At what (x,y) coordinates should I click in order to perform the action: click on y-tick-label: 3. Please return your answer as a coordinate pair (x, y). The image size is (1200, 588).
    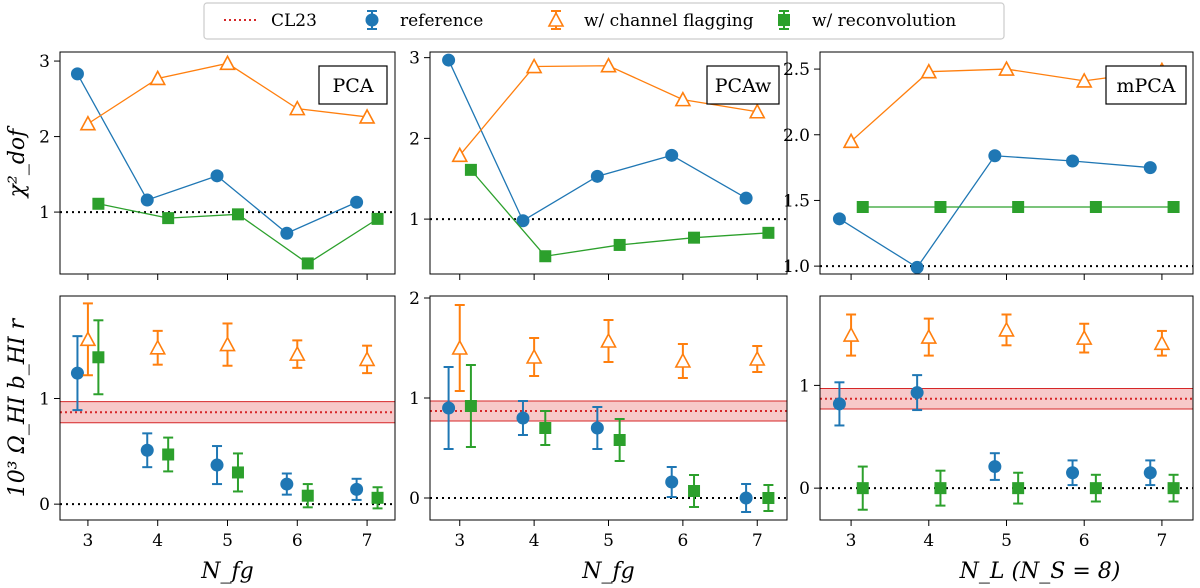
    Looking at the image, I should click on (414, 59).